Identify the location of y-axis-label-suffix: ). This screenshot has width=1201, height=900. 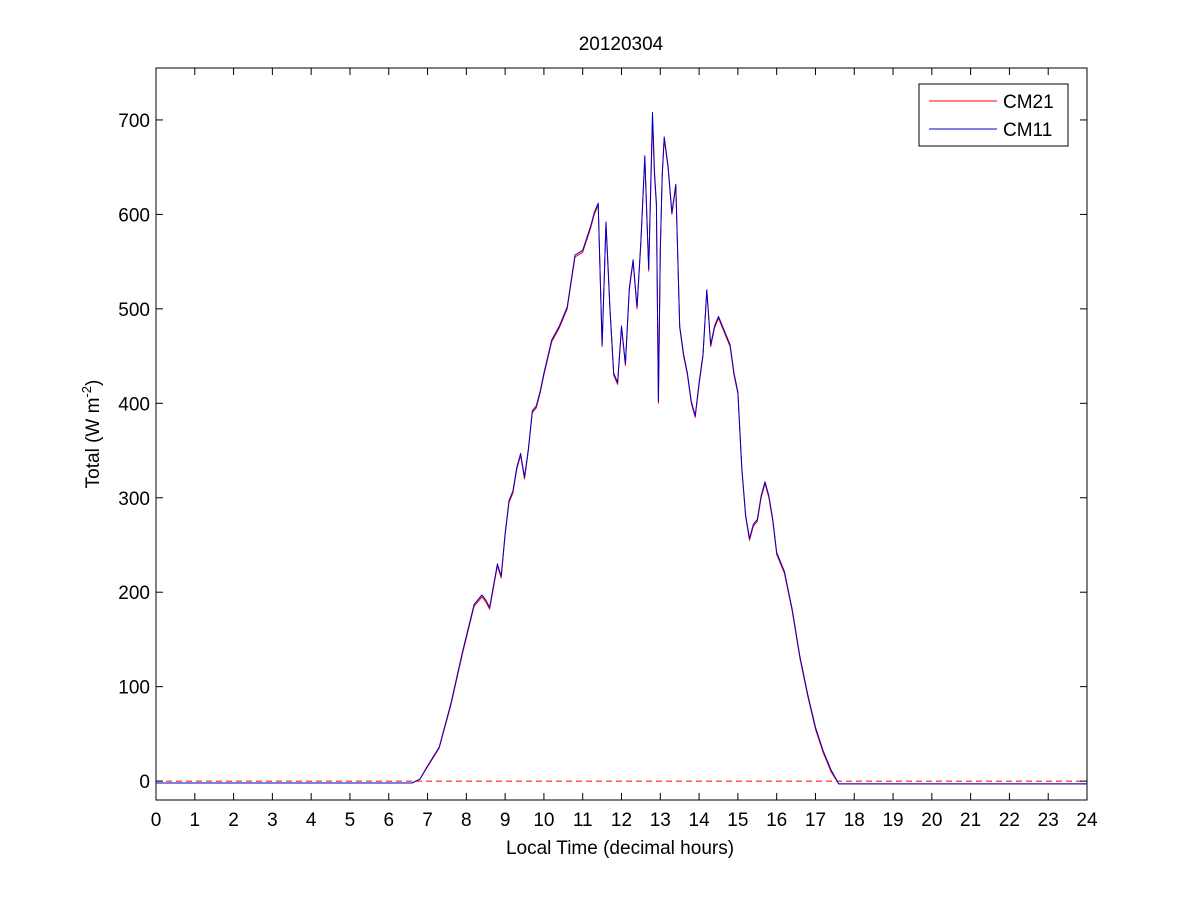
(93, 383).